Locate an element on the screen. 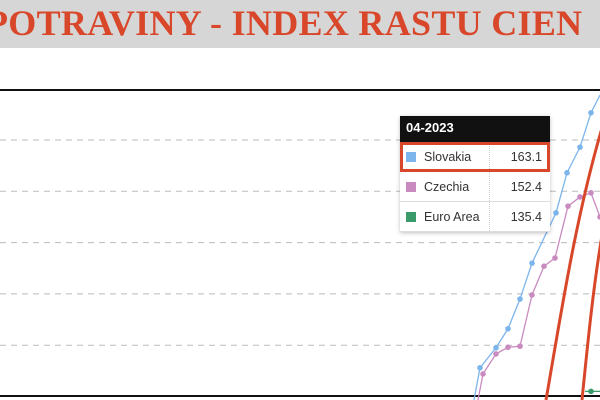 This screenshot has height=400, width=600. legend-swatch-euro-area is located at coordinates (411, 216).